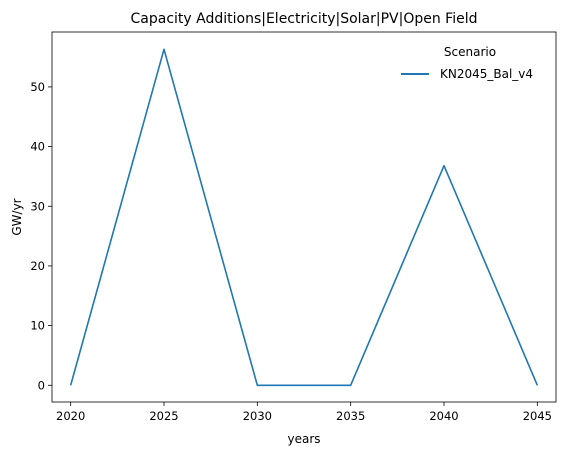  I want to click on y-axis: 0 10 20 30 40 50, so click(41, 236).